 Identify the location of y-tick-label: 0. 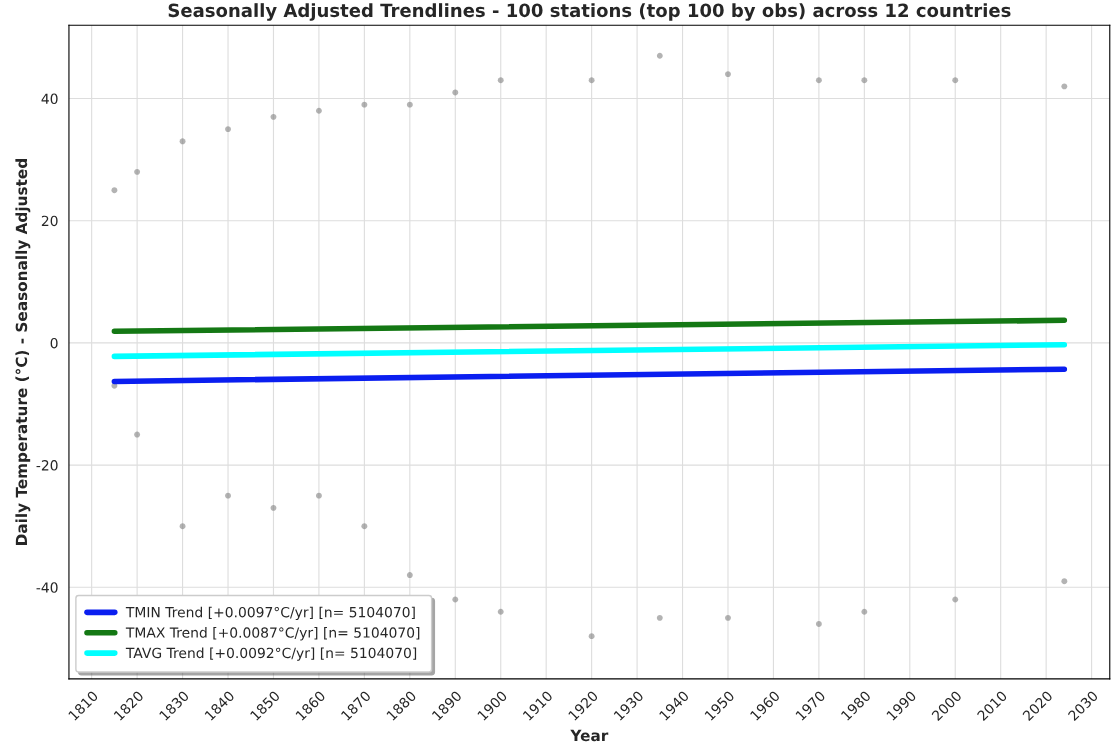
(54, 343).